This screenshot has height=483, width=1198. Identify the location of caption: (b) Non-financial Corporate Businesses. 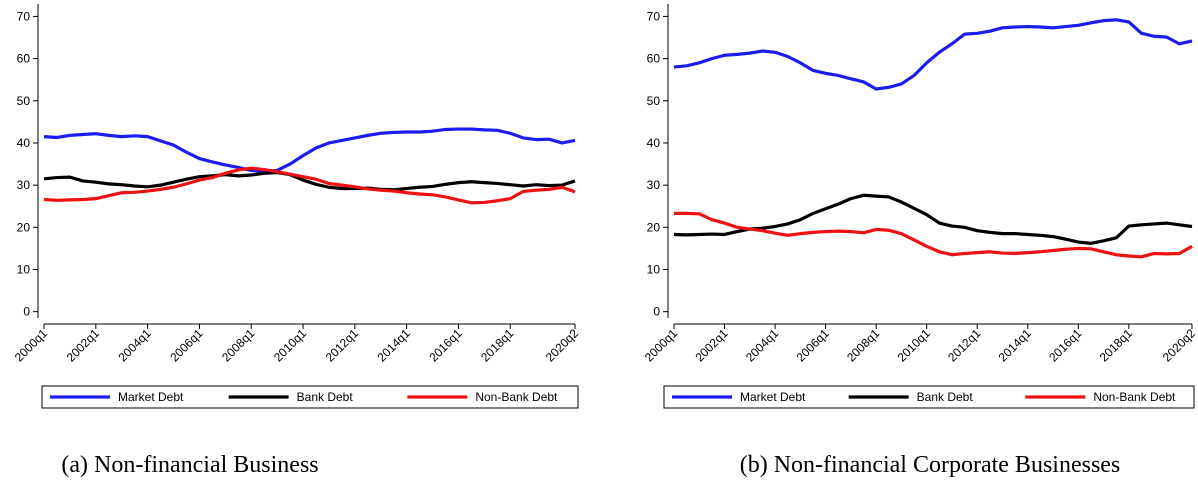
(930, 465).